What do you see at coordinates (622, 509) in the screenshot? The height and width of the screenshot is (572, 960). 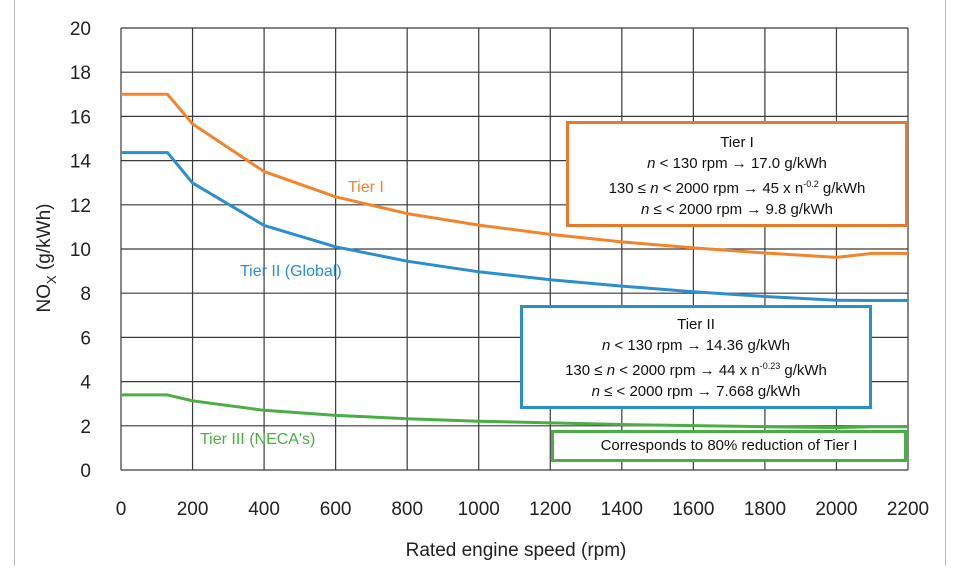 I see `x-tick-label-7: 1400` at bounding box center [622, 509].